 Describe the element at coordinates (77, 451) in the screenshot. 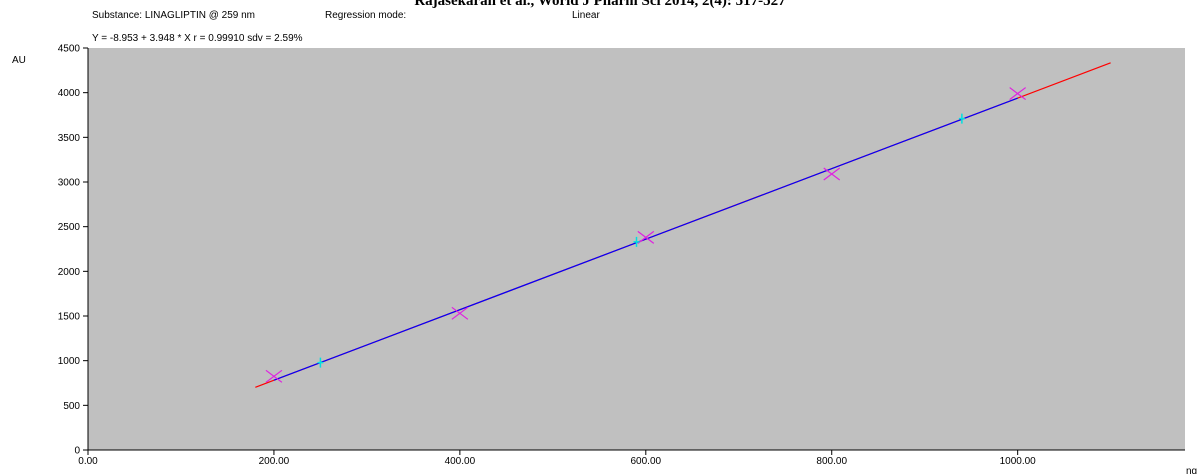

I see `y-tick-label: 0` at that location.